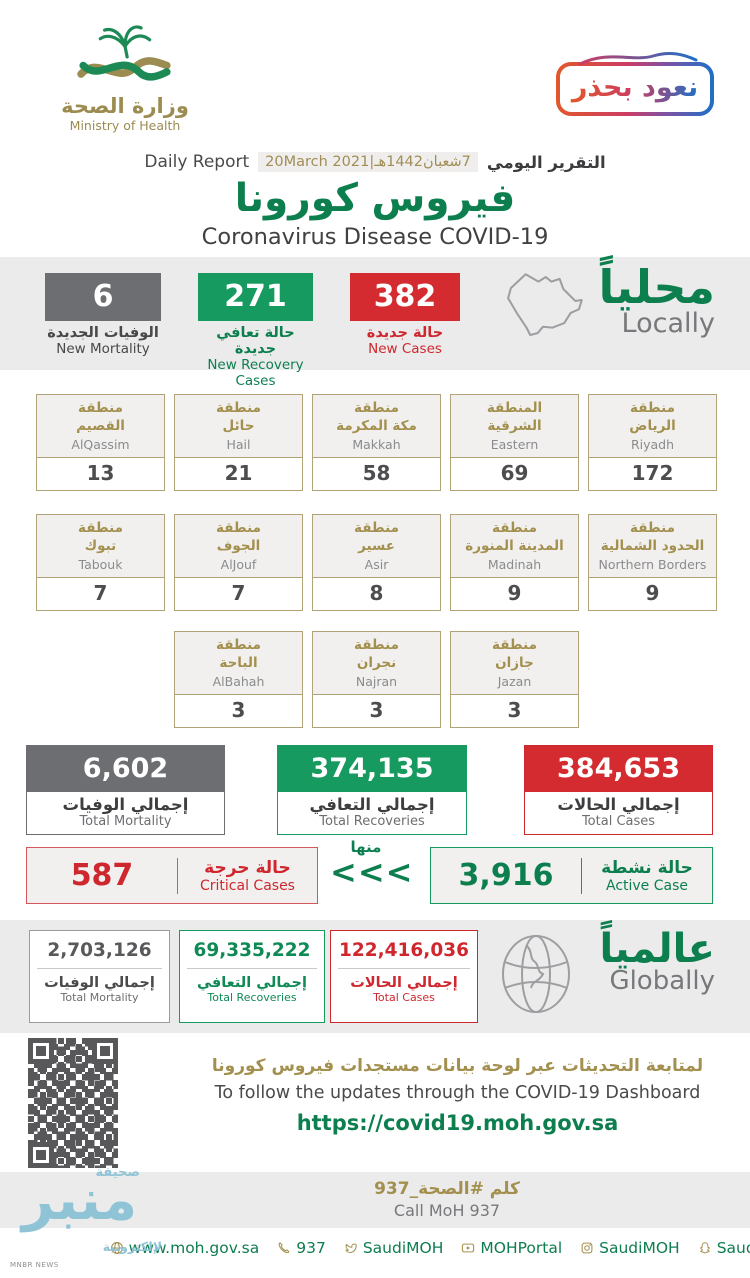 Image resolution: width=750 pixels, height=1278 pixels. What do you see at coordinates (103, 333) in the screenshot?
I see `new-mortality-label-ar: الوفيات الجديدة` at bounding box center [103, 333].